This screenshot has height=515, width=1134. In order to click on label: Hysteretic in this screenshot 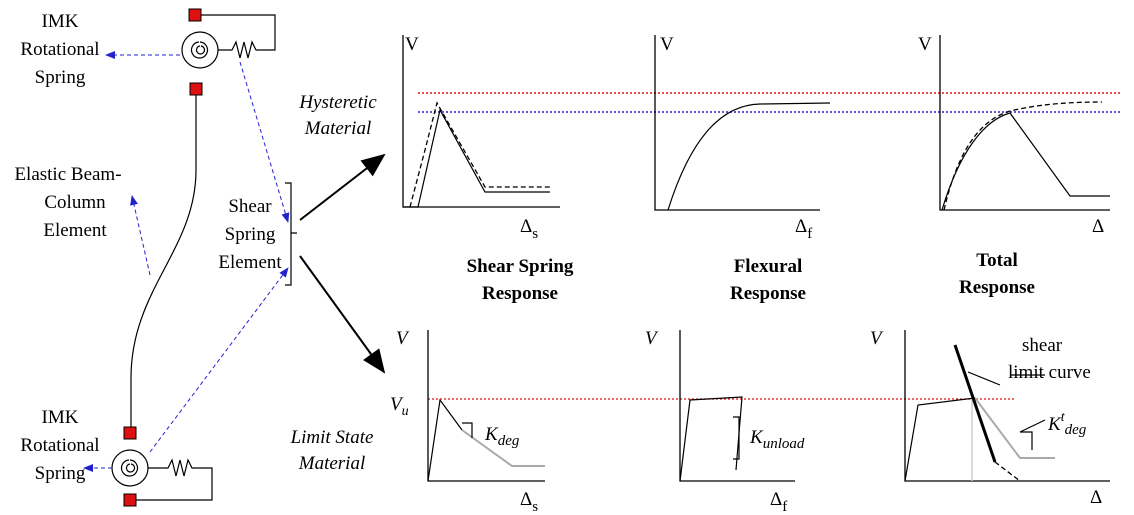, I will do `click(337, 102)`.